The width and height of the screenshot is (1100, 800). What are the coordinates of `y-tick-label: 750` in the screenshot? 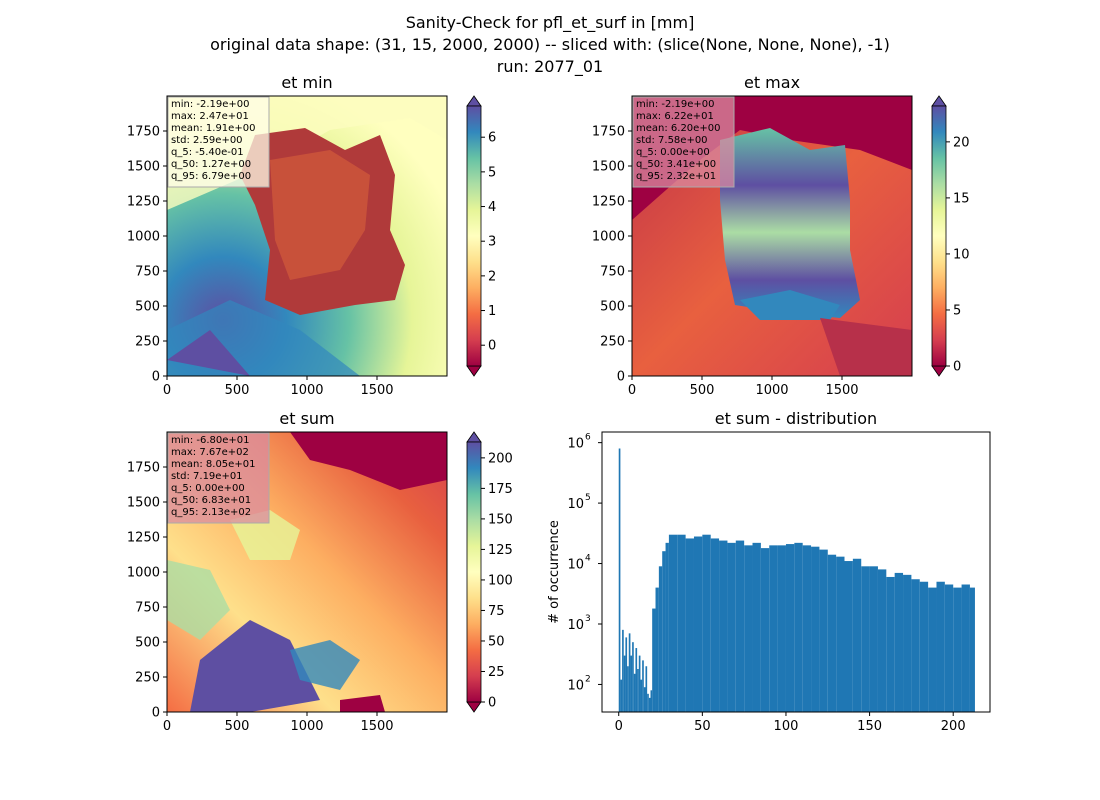 It's located at (147, 272).